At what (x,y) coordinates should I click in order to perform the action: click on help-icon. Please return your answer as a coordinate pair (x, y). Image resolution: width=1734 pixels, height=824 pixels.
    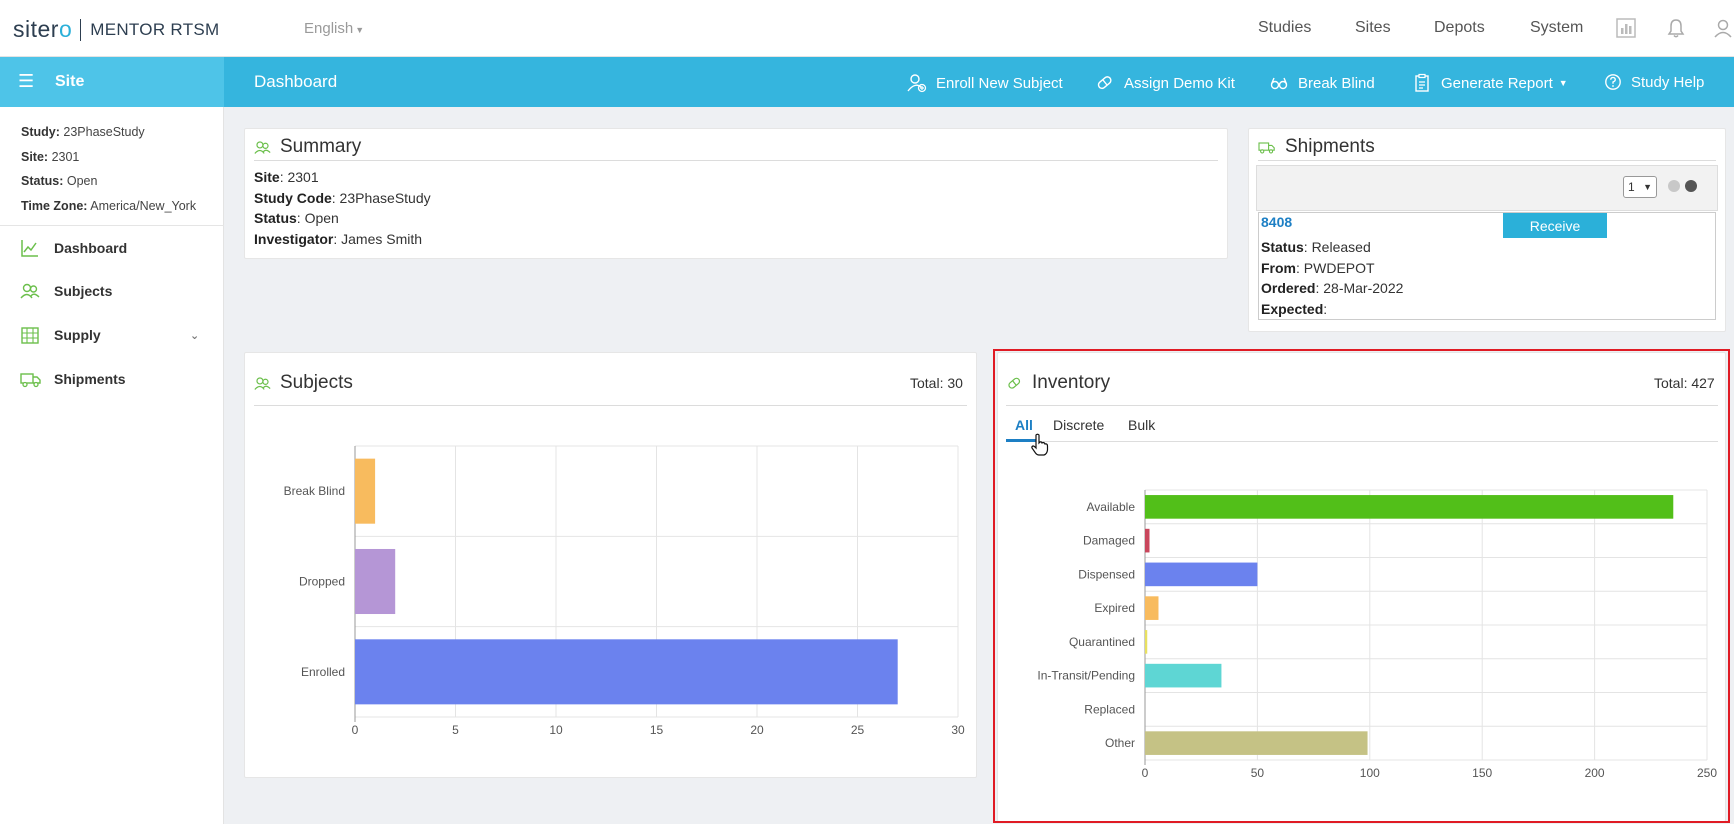
    Looking at the image, I should click on (1613, 82).